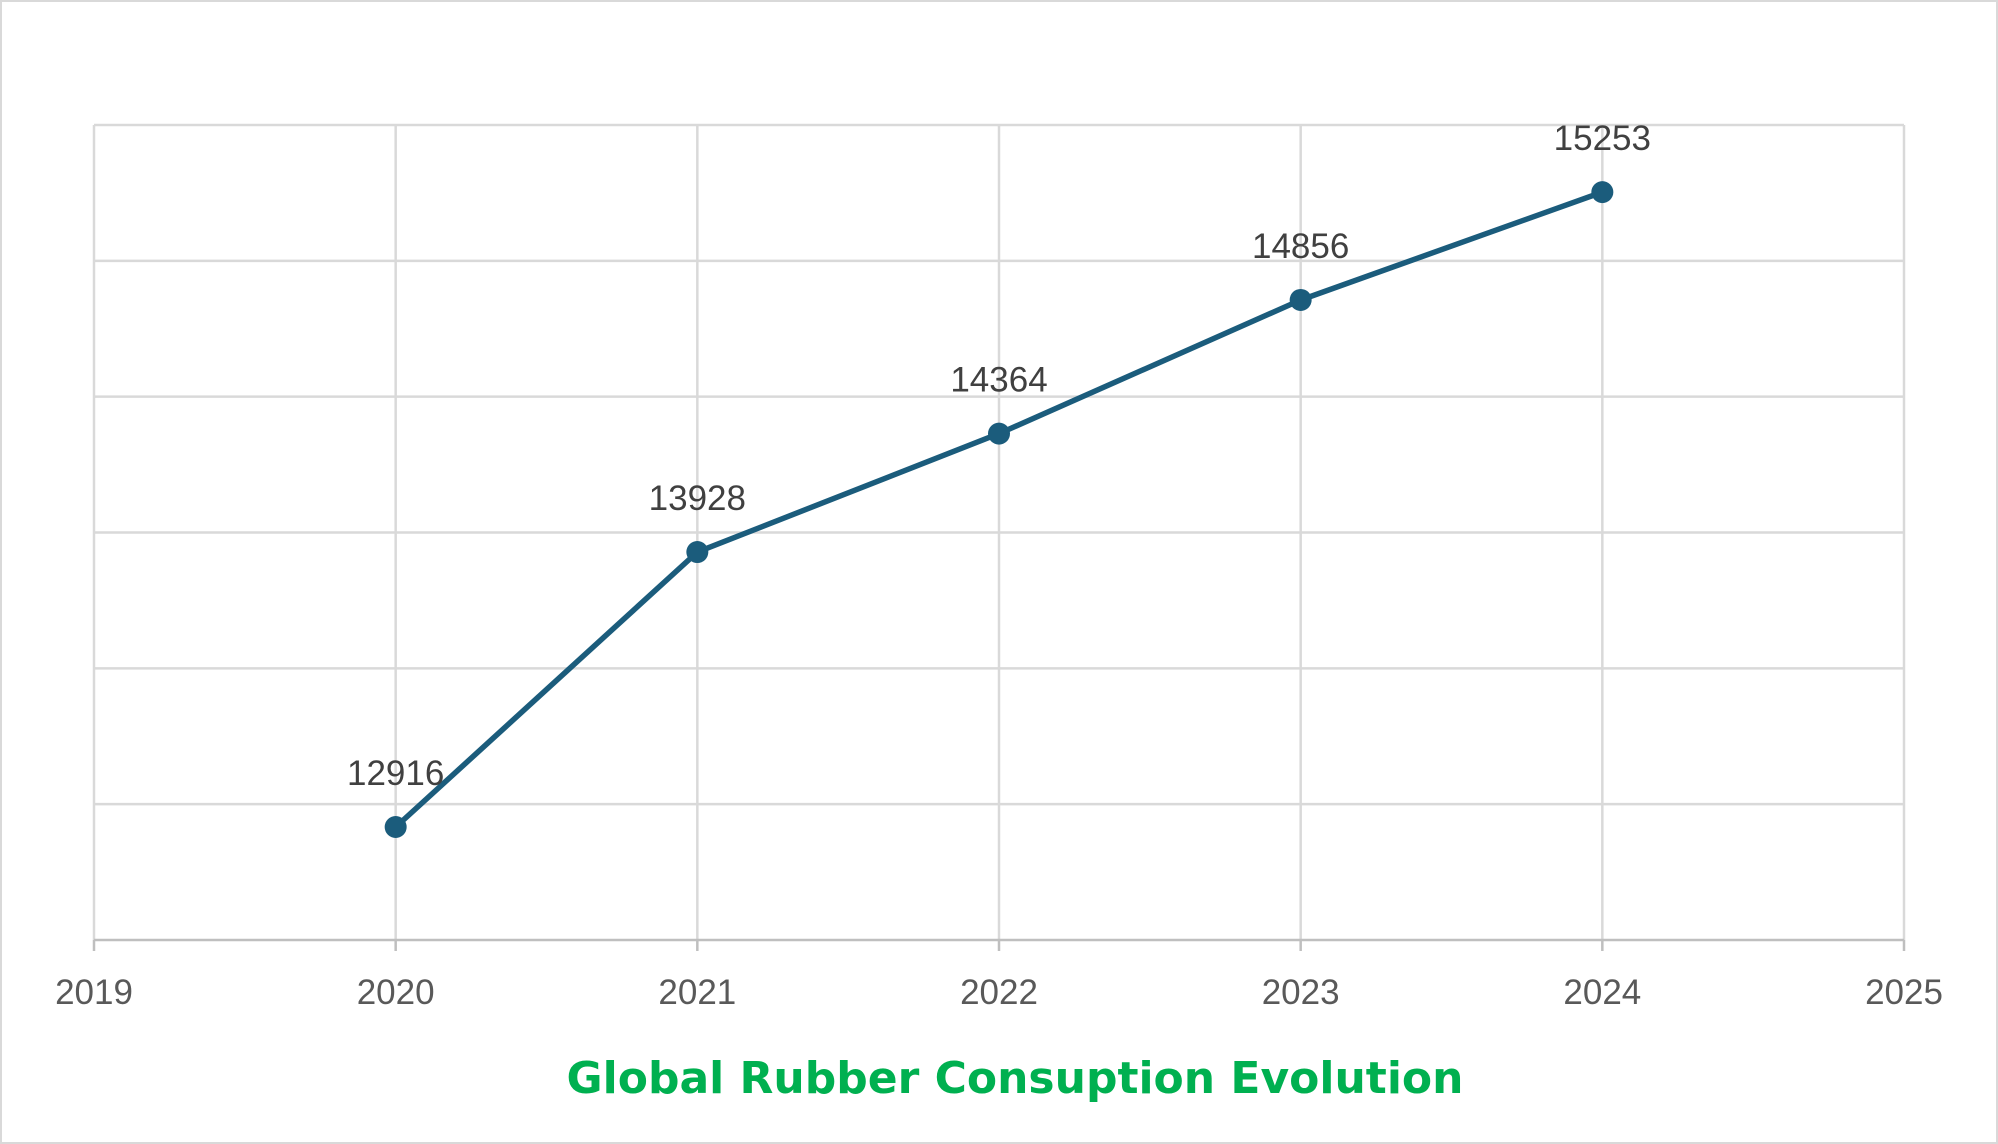 The height and width of the screenshot is (1144, 1998). I want to click on x-tick-label: 2022, so click(999, 992).